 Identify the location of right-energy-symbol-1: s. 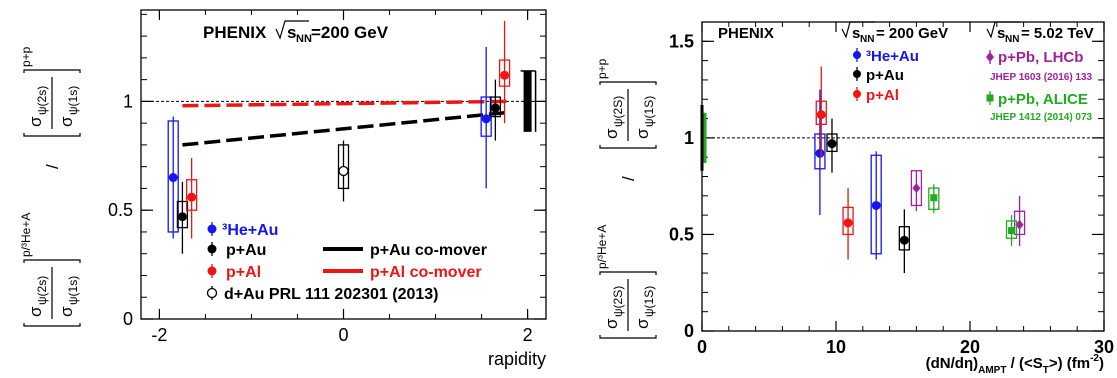
(856, 33).